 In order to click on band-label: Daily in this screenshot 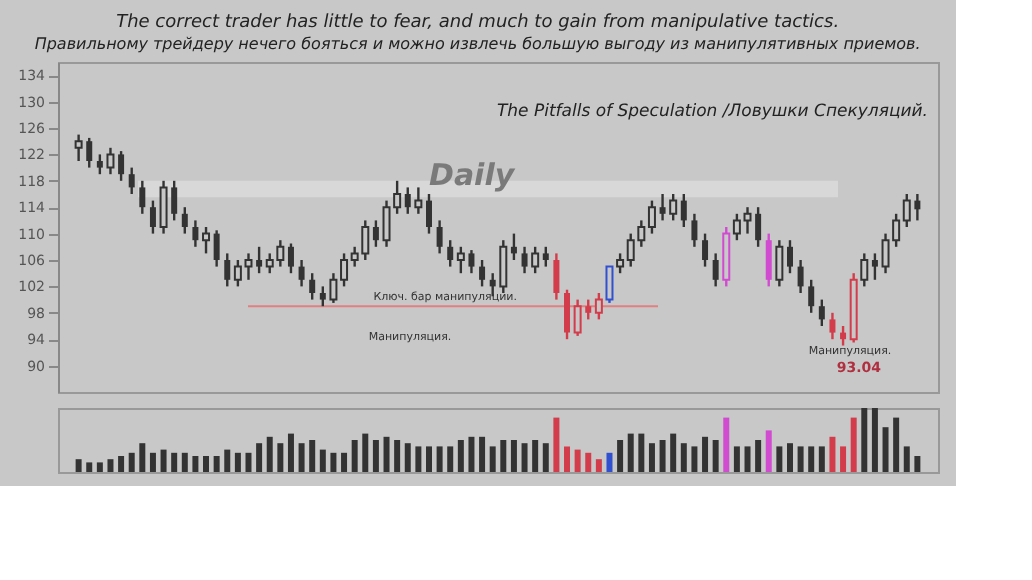, I will do `click(472, 175)`.